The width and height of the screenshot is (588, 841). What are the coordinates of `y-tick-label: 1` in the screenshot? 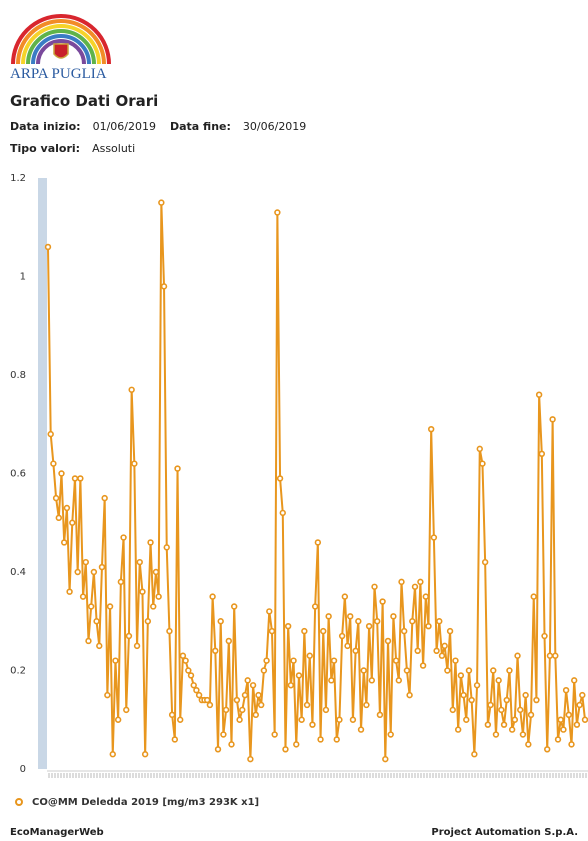 It's located at (23, 277).